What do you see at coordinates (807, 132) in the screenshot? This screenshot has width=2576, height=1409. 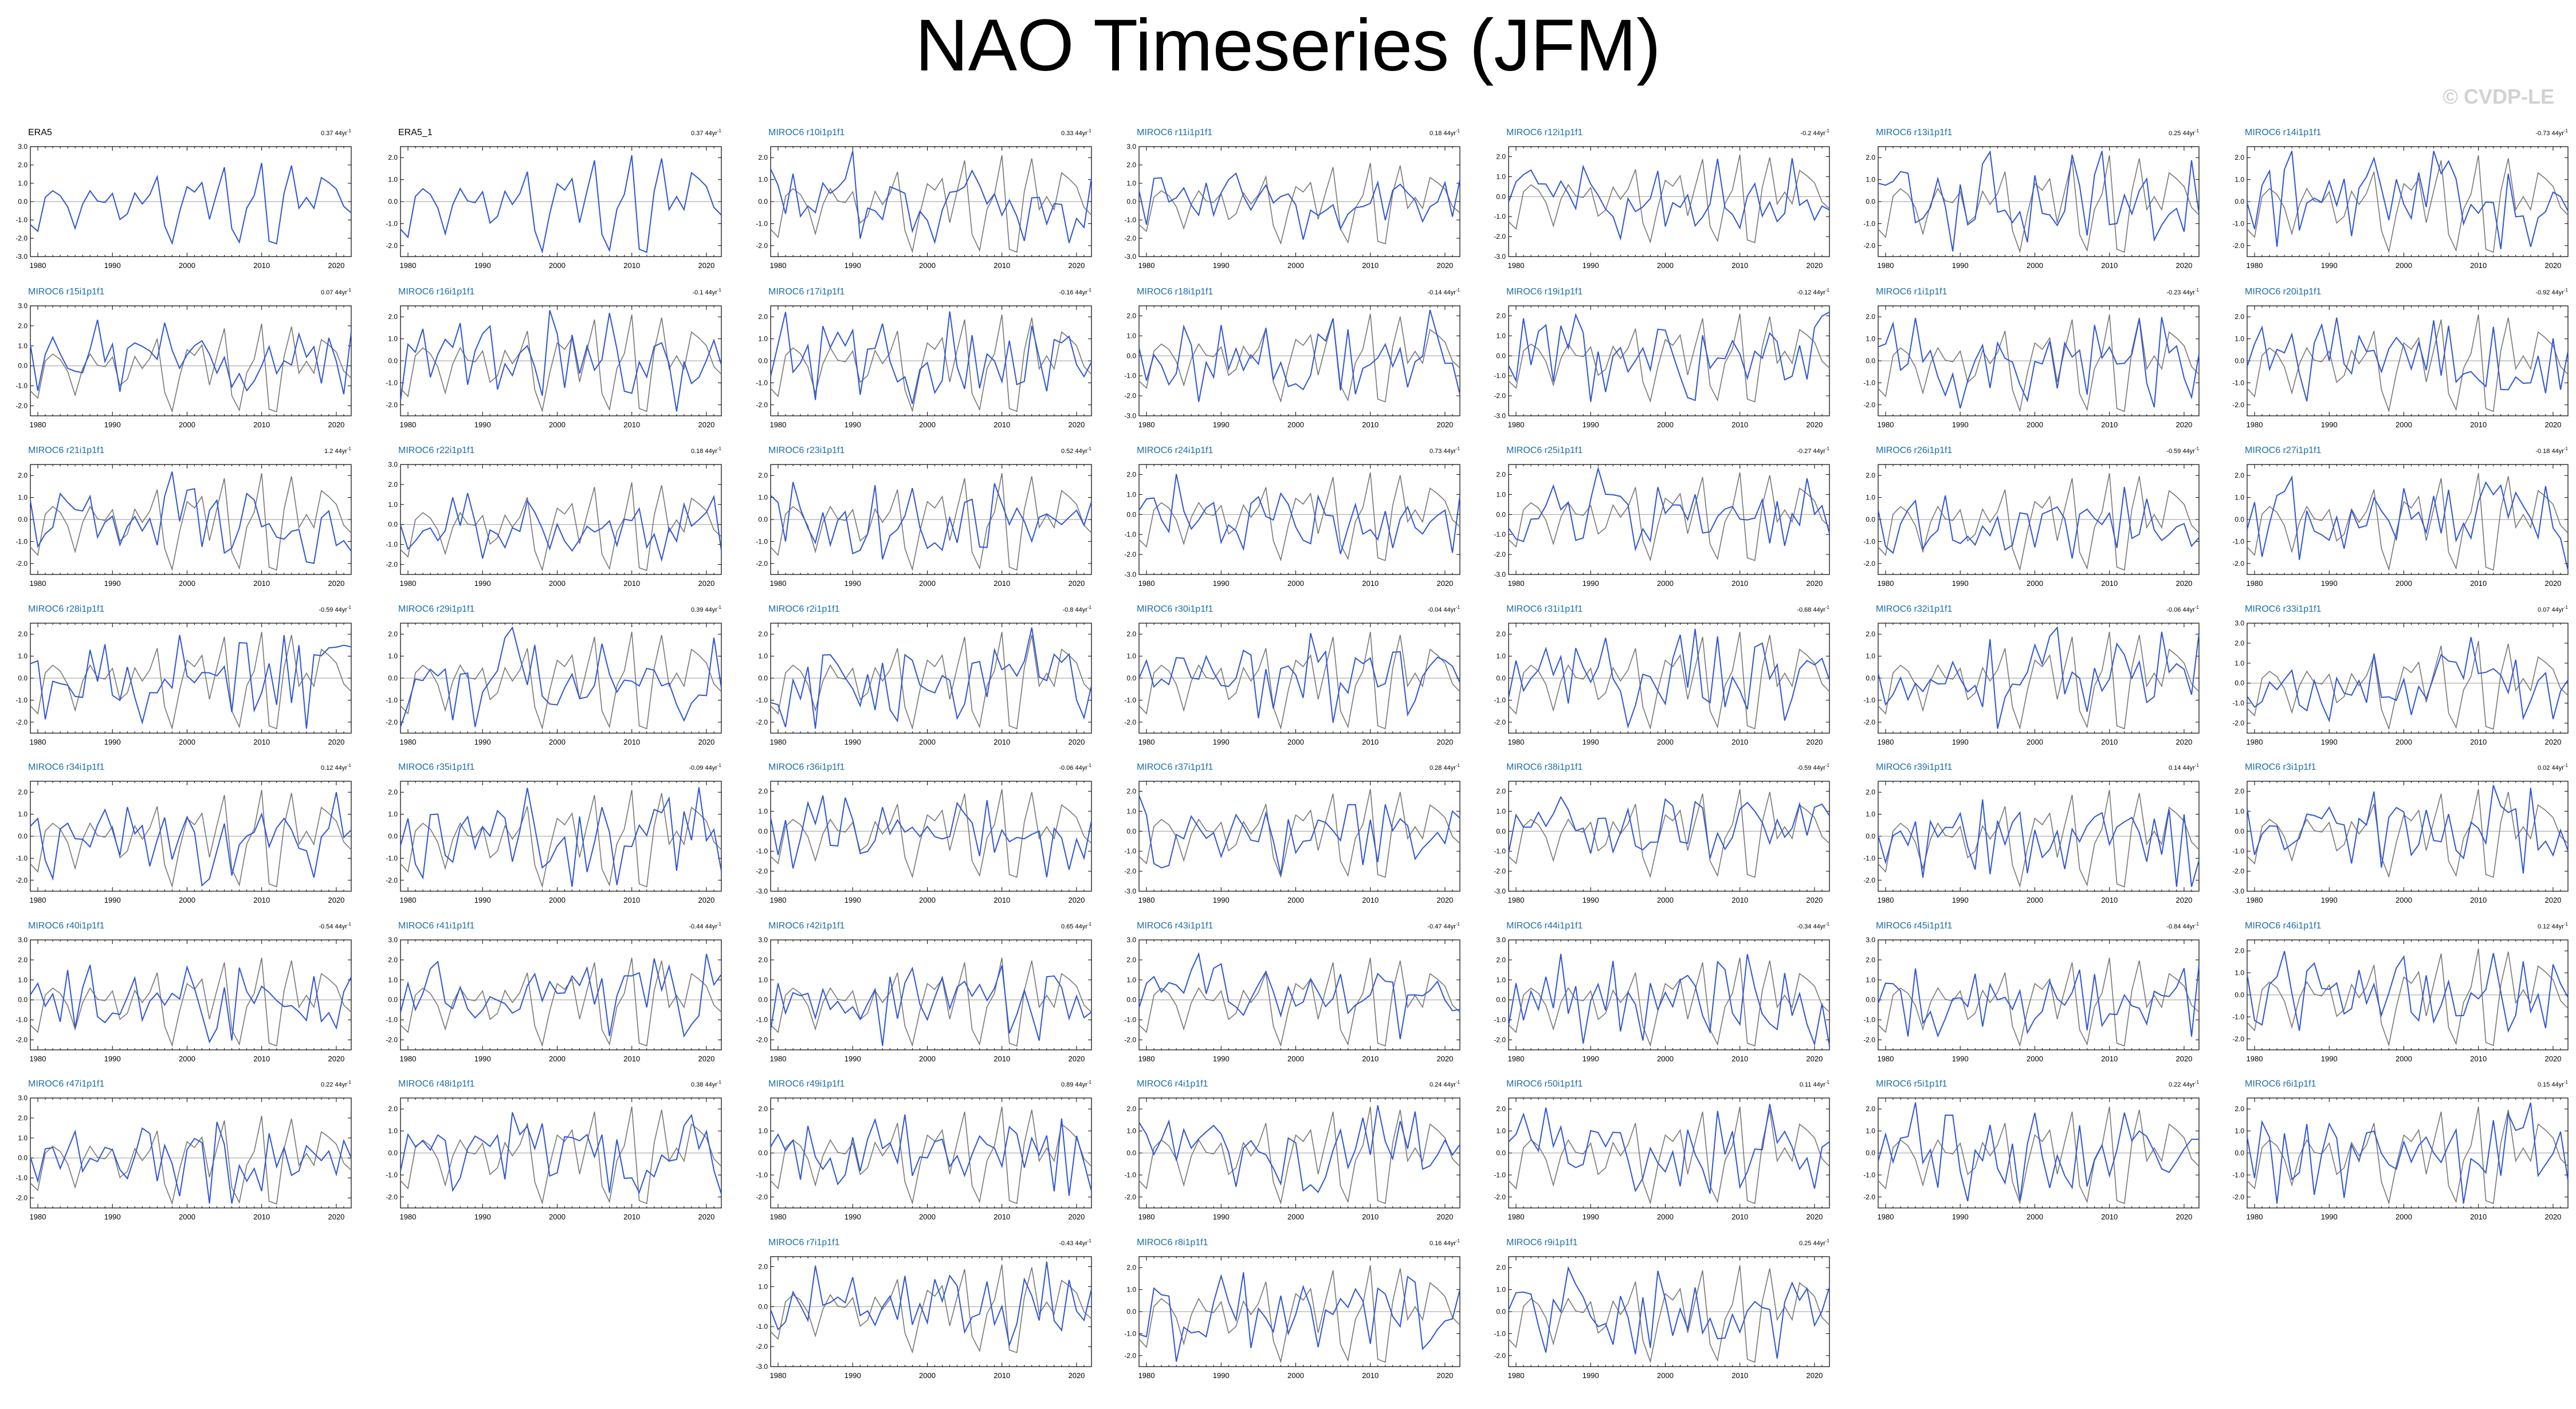 I see `panel-label: MIROC6 r10i1p1f1` at bounding box center [807, 132].